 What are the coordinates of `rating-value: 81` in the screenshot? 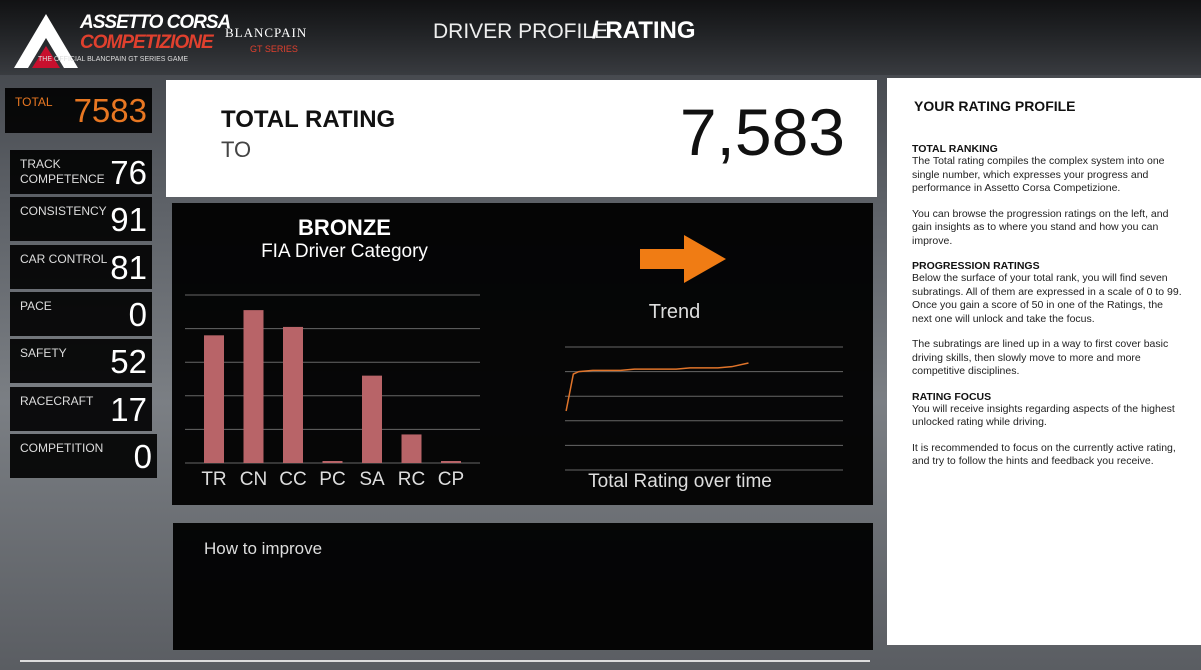 It's located at (128, 267).